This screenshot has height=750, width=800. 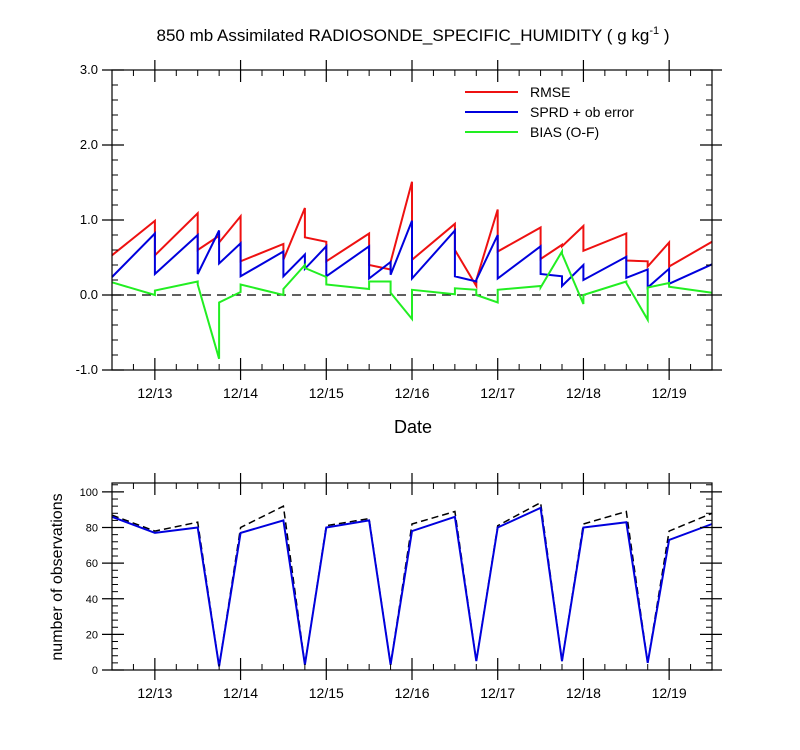 What do you see at coordinates (89, 493) in the screenshot?
I see `bottom-y-tick-label: 100` at bounding box center [89, 493].